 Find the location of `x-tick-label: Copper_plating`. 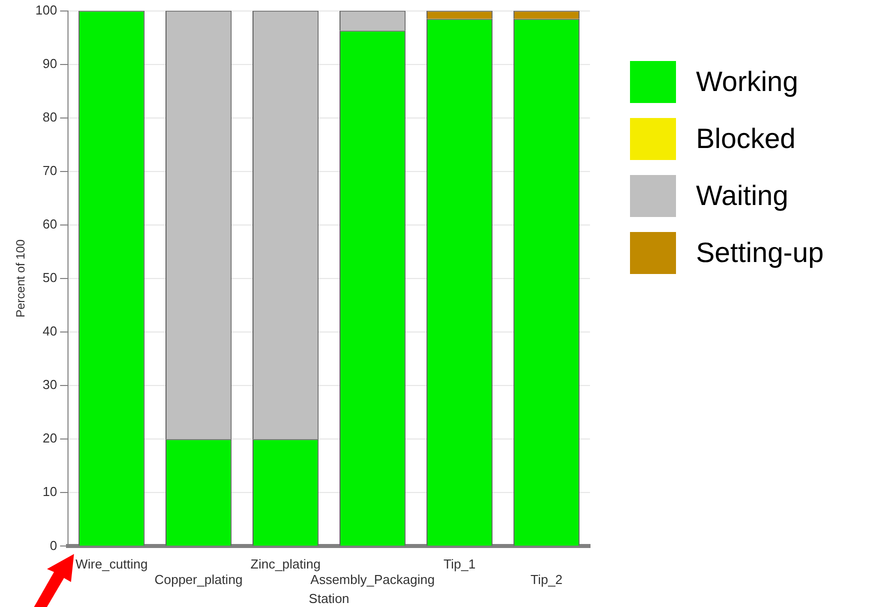

x-tick-label: Copper_plating is located at coordinates (198, 580).